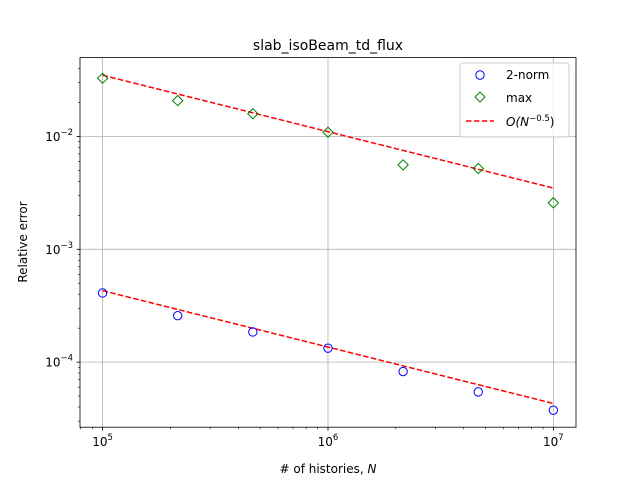 The width and height of the screenshot is (640, 480). I want to click on legend-label-reference: O(N−0.5), so click(530, 121).